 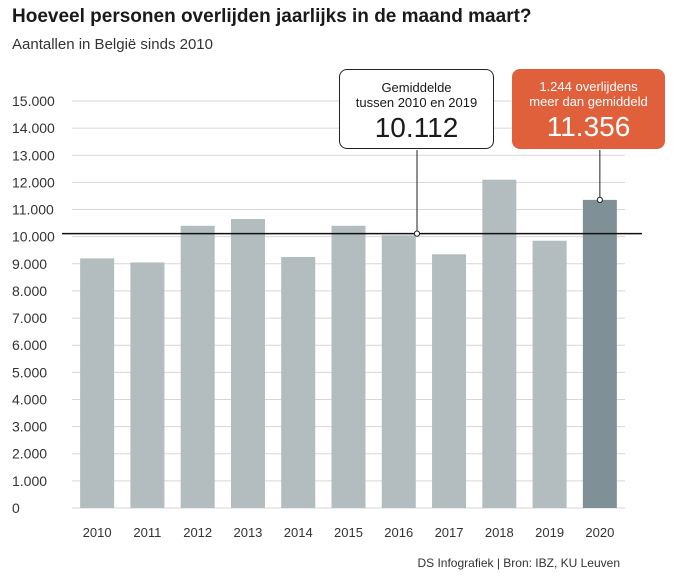 What do you see at coordinates (247, 532) in the screenshot?
I see `x-tick-label-2013: 2013` at bounding box center [247, 532].